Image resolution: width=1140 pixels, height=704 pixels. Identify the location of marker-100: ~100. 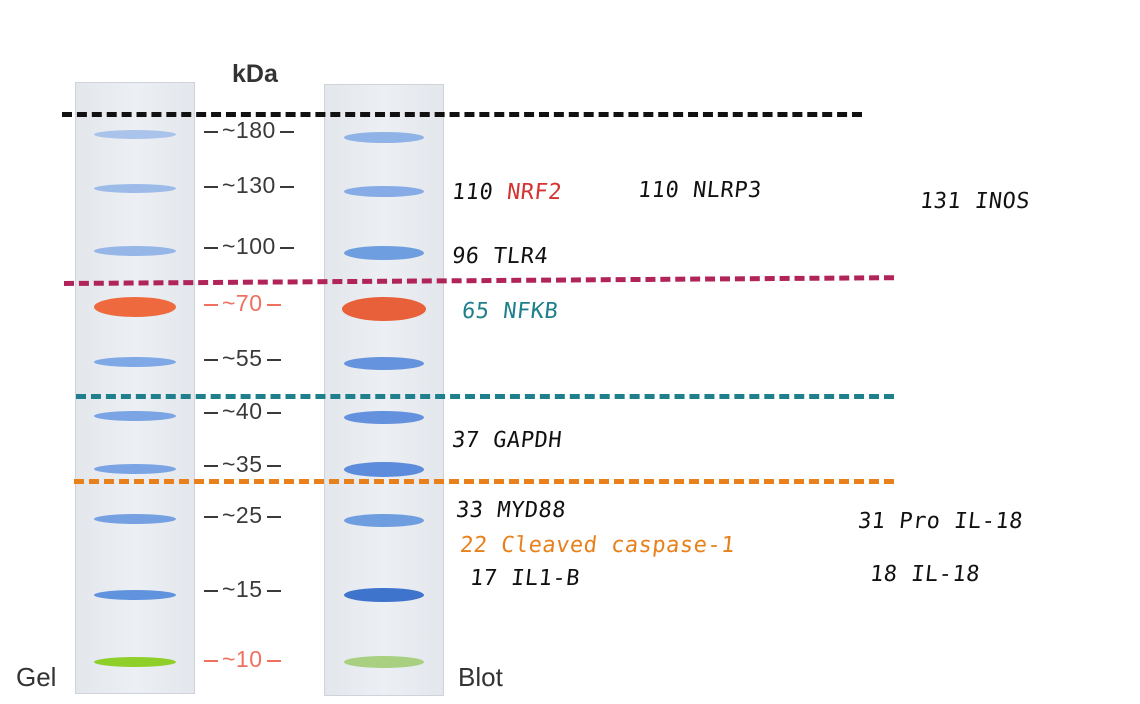
(249, 246).